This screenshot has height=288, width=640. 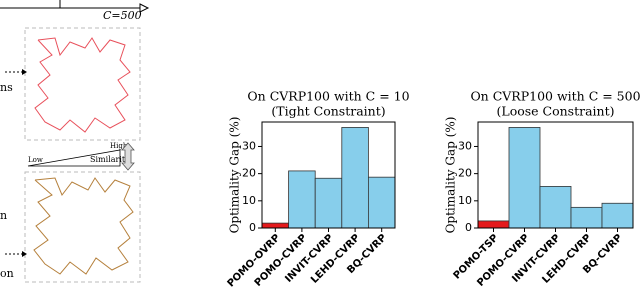 What do you see at coordinates (7, 273) in the screenshot?
I see `side-label: on` at bounding box center [7, 273].